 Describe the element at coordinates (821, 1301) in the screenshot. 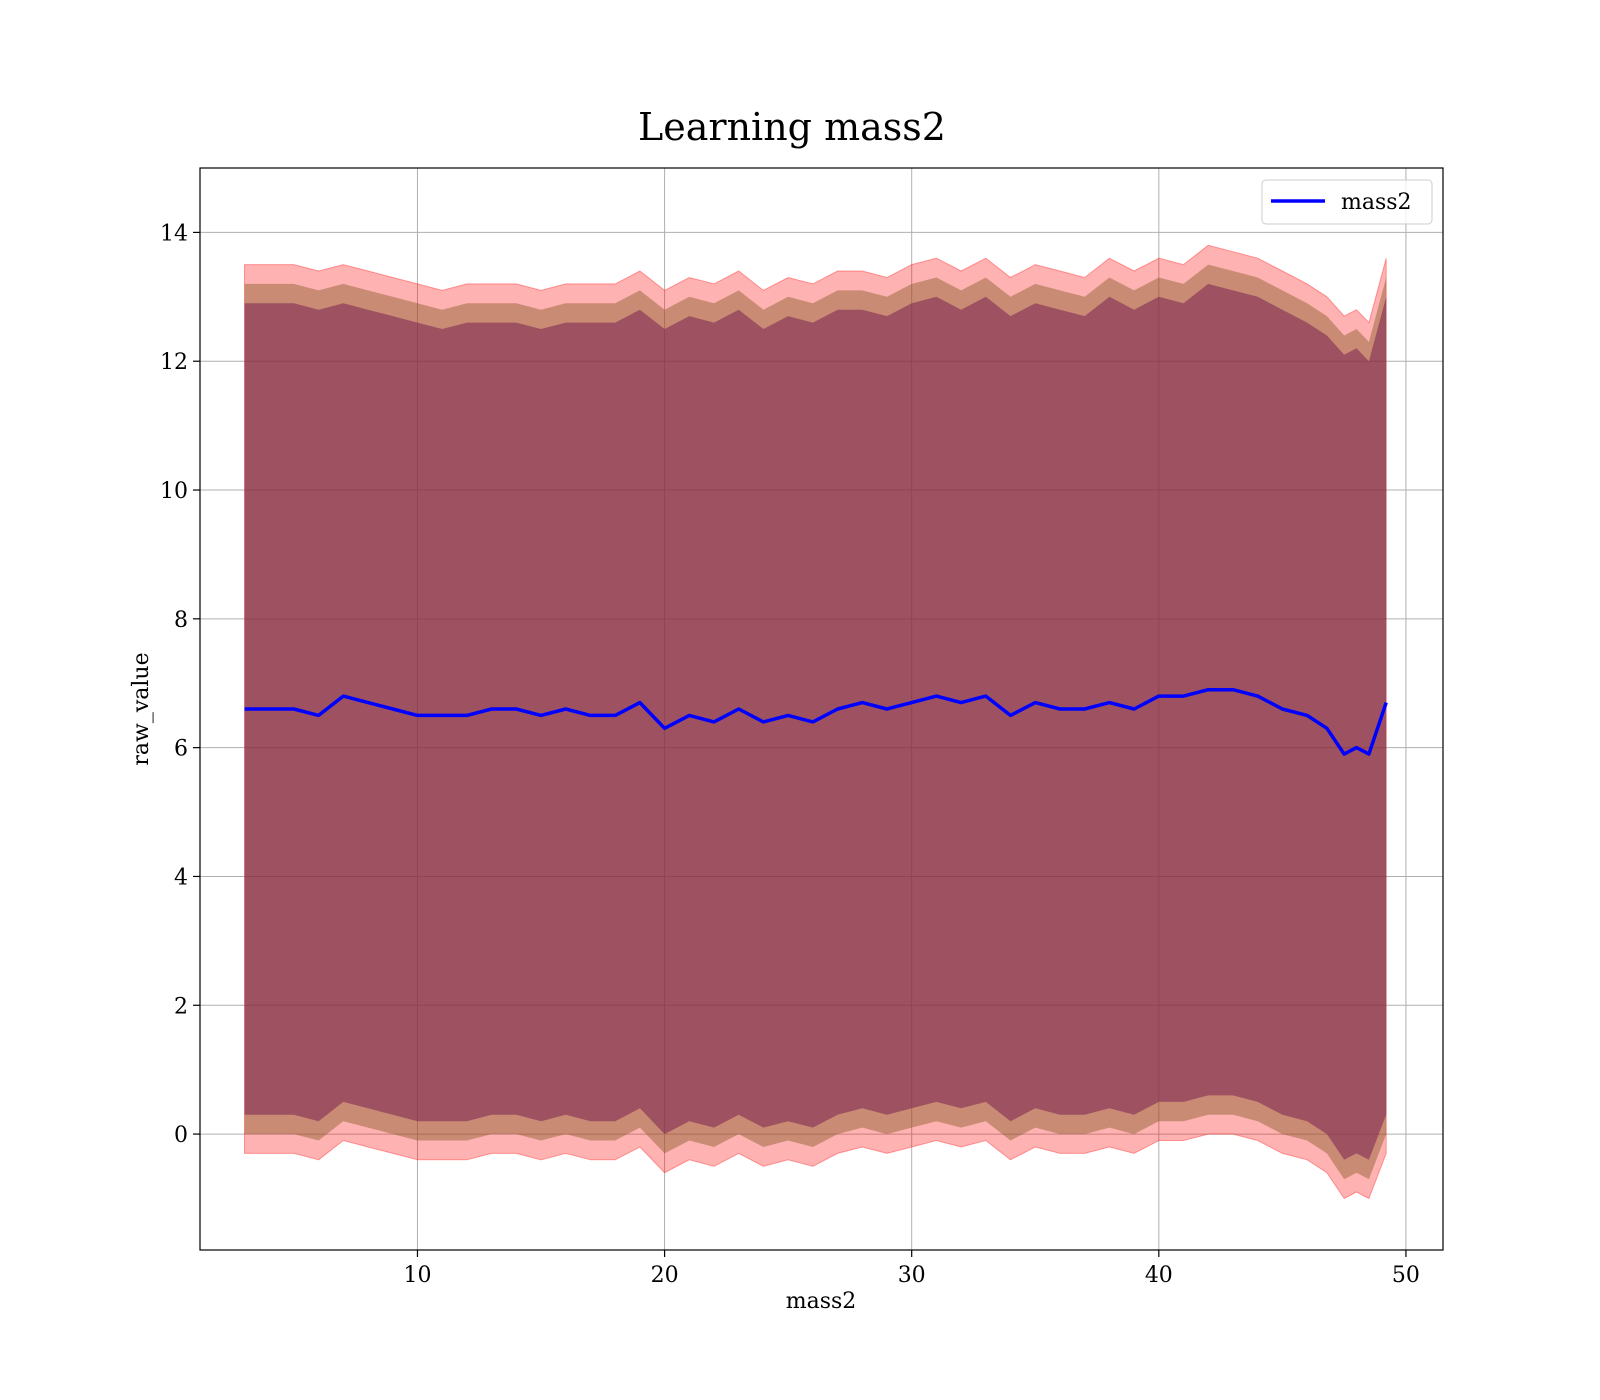

I see `x-axis-label: mass2` at that location.